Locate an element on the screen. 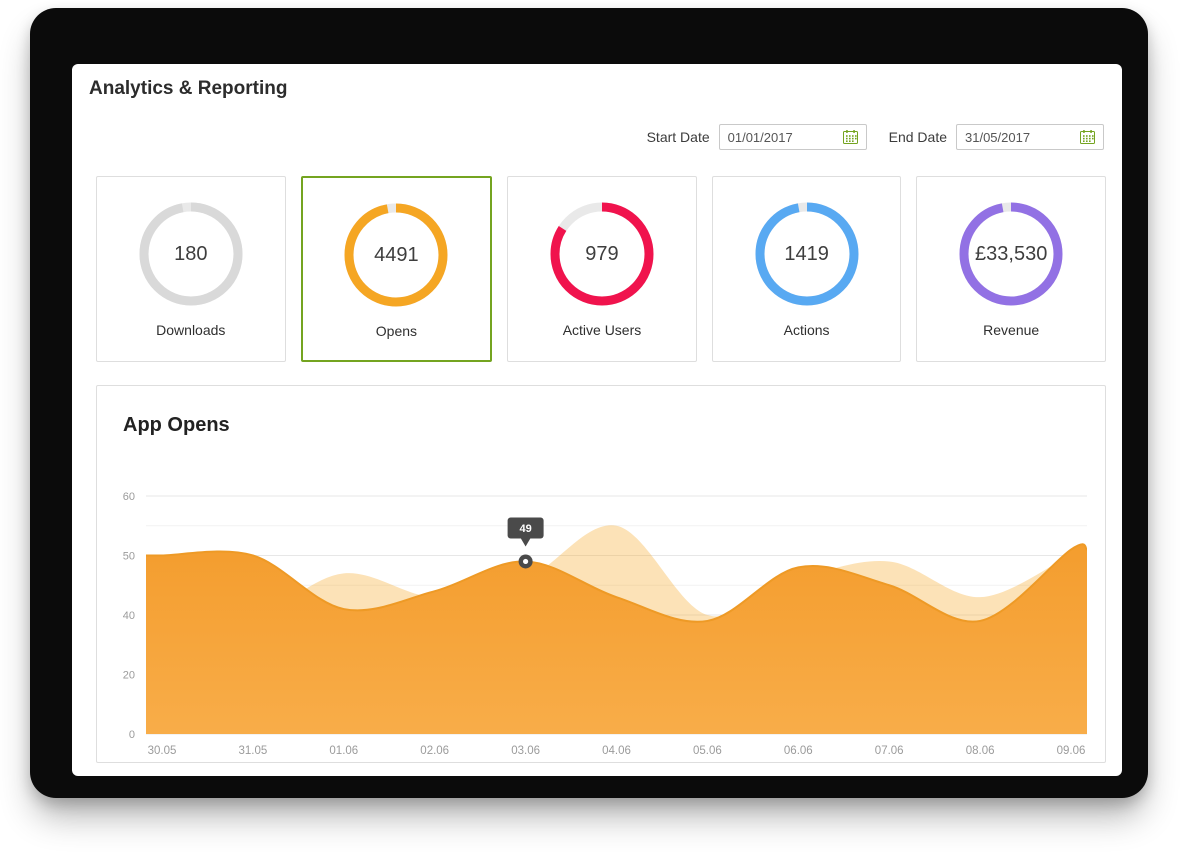 This screenshot has width=1200, height=862. end-date-label: End Date is located at coordinates (917, 137).